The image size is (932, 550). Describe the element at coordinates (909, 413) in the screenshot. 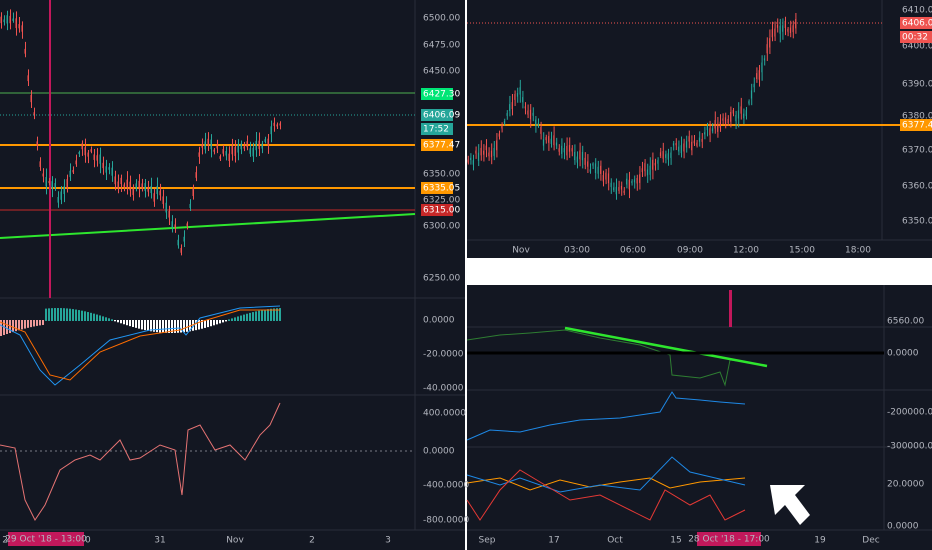

I see `axis-label: -200000.0000` at that location.